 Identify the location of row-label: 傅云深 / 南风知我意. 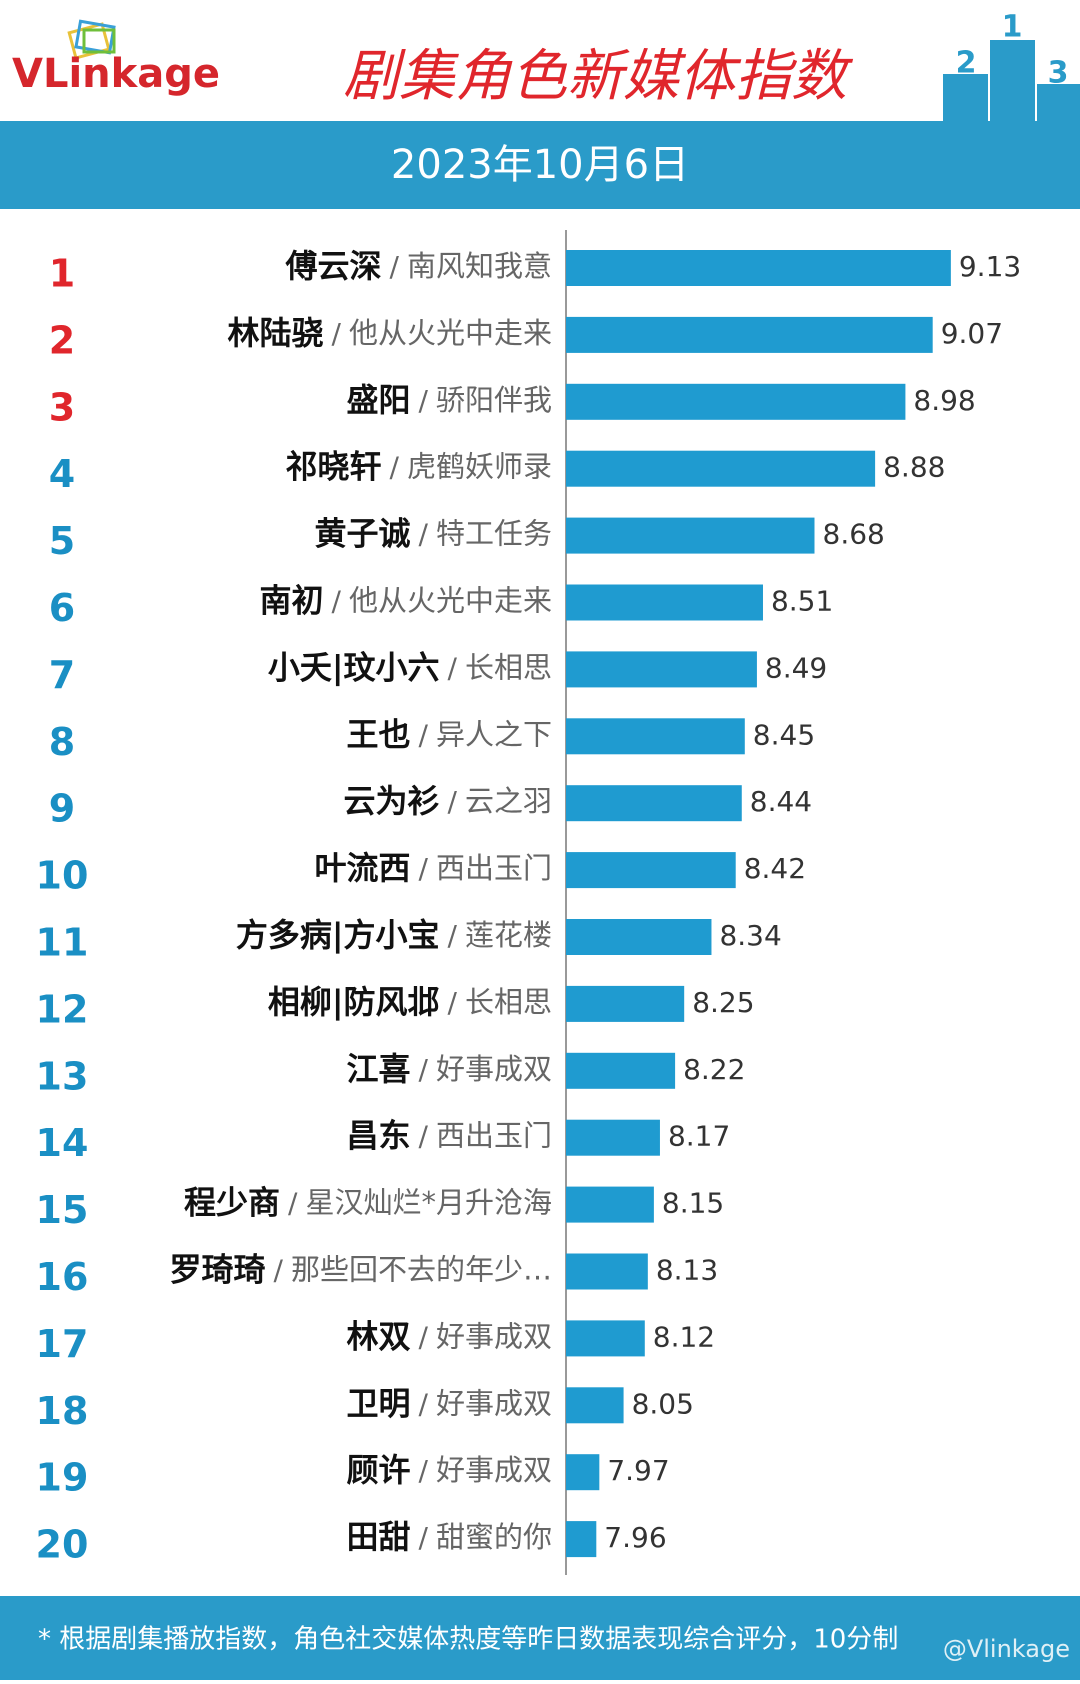
(418, 266).